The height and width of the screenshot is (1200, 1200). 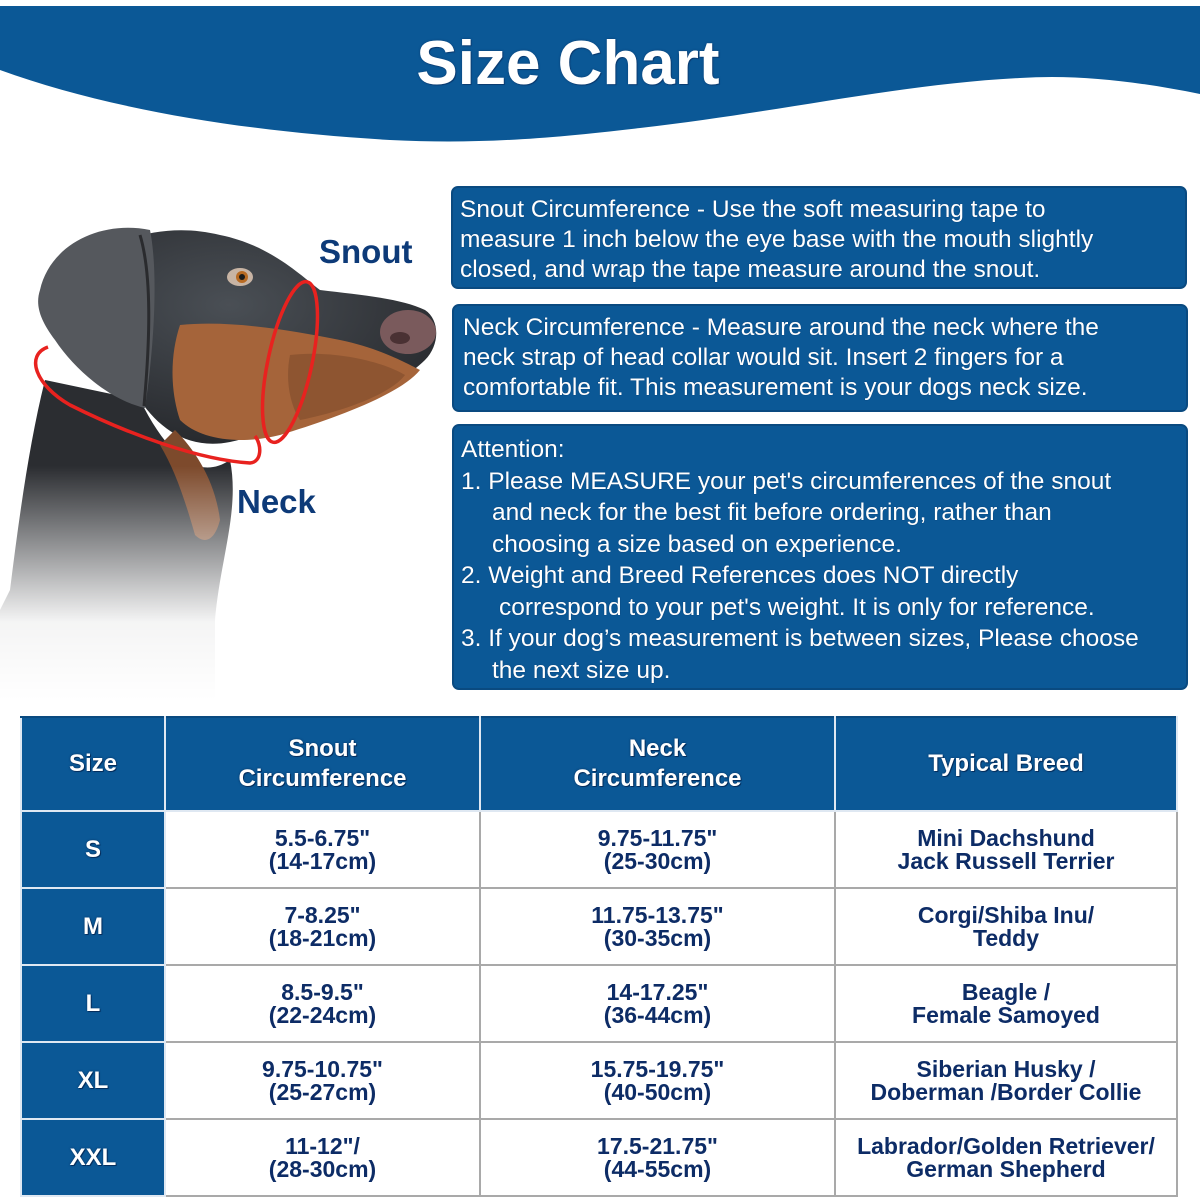 I want to click on breed-text: Teddy, so click(x=1006, y=937).